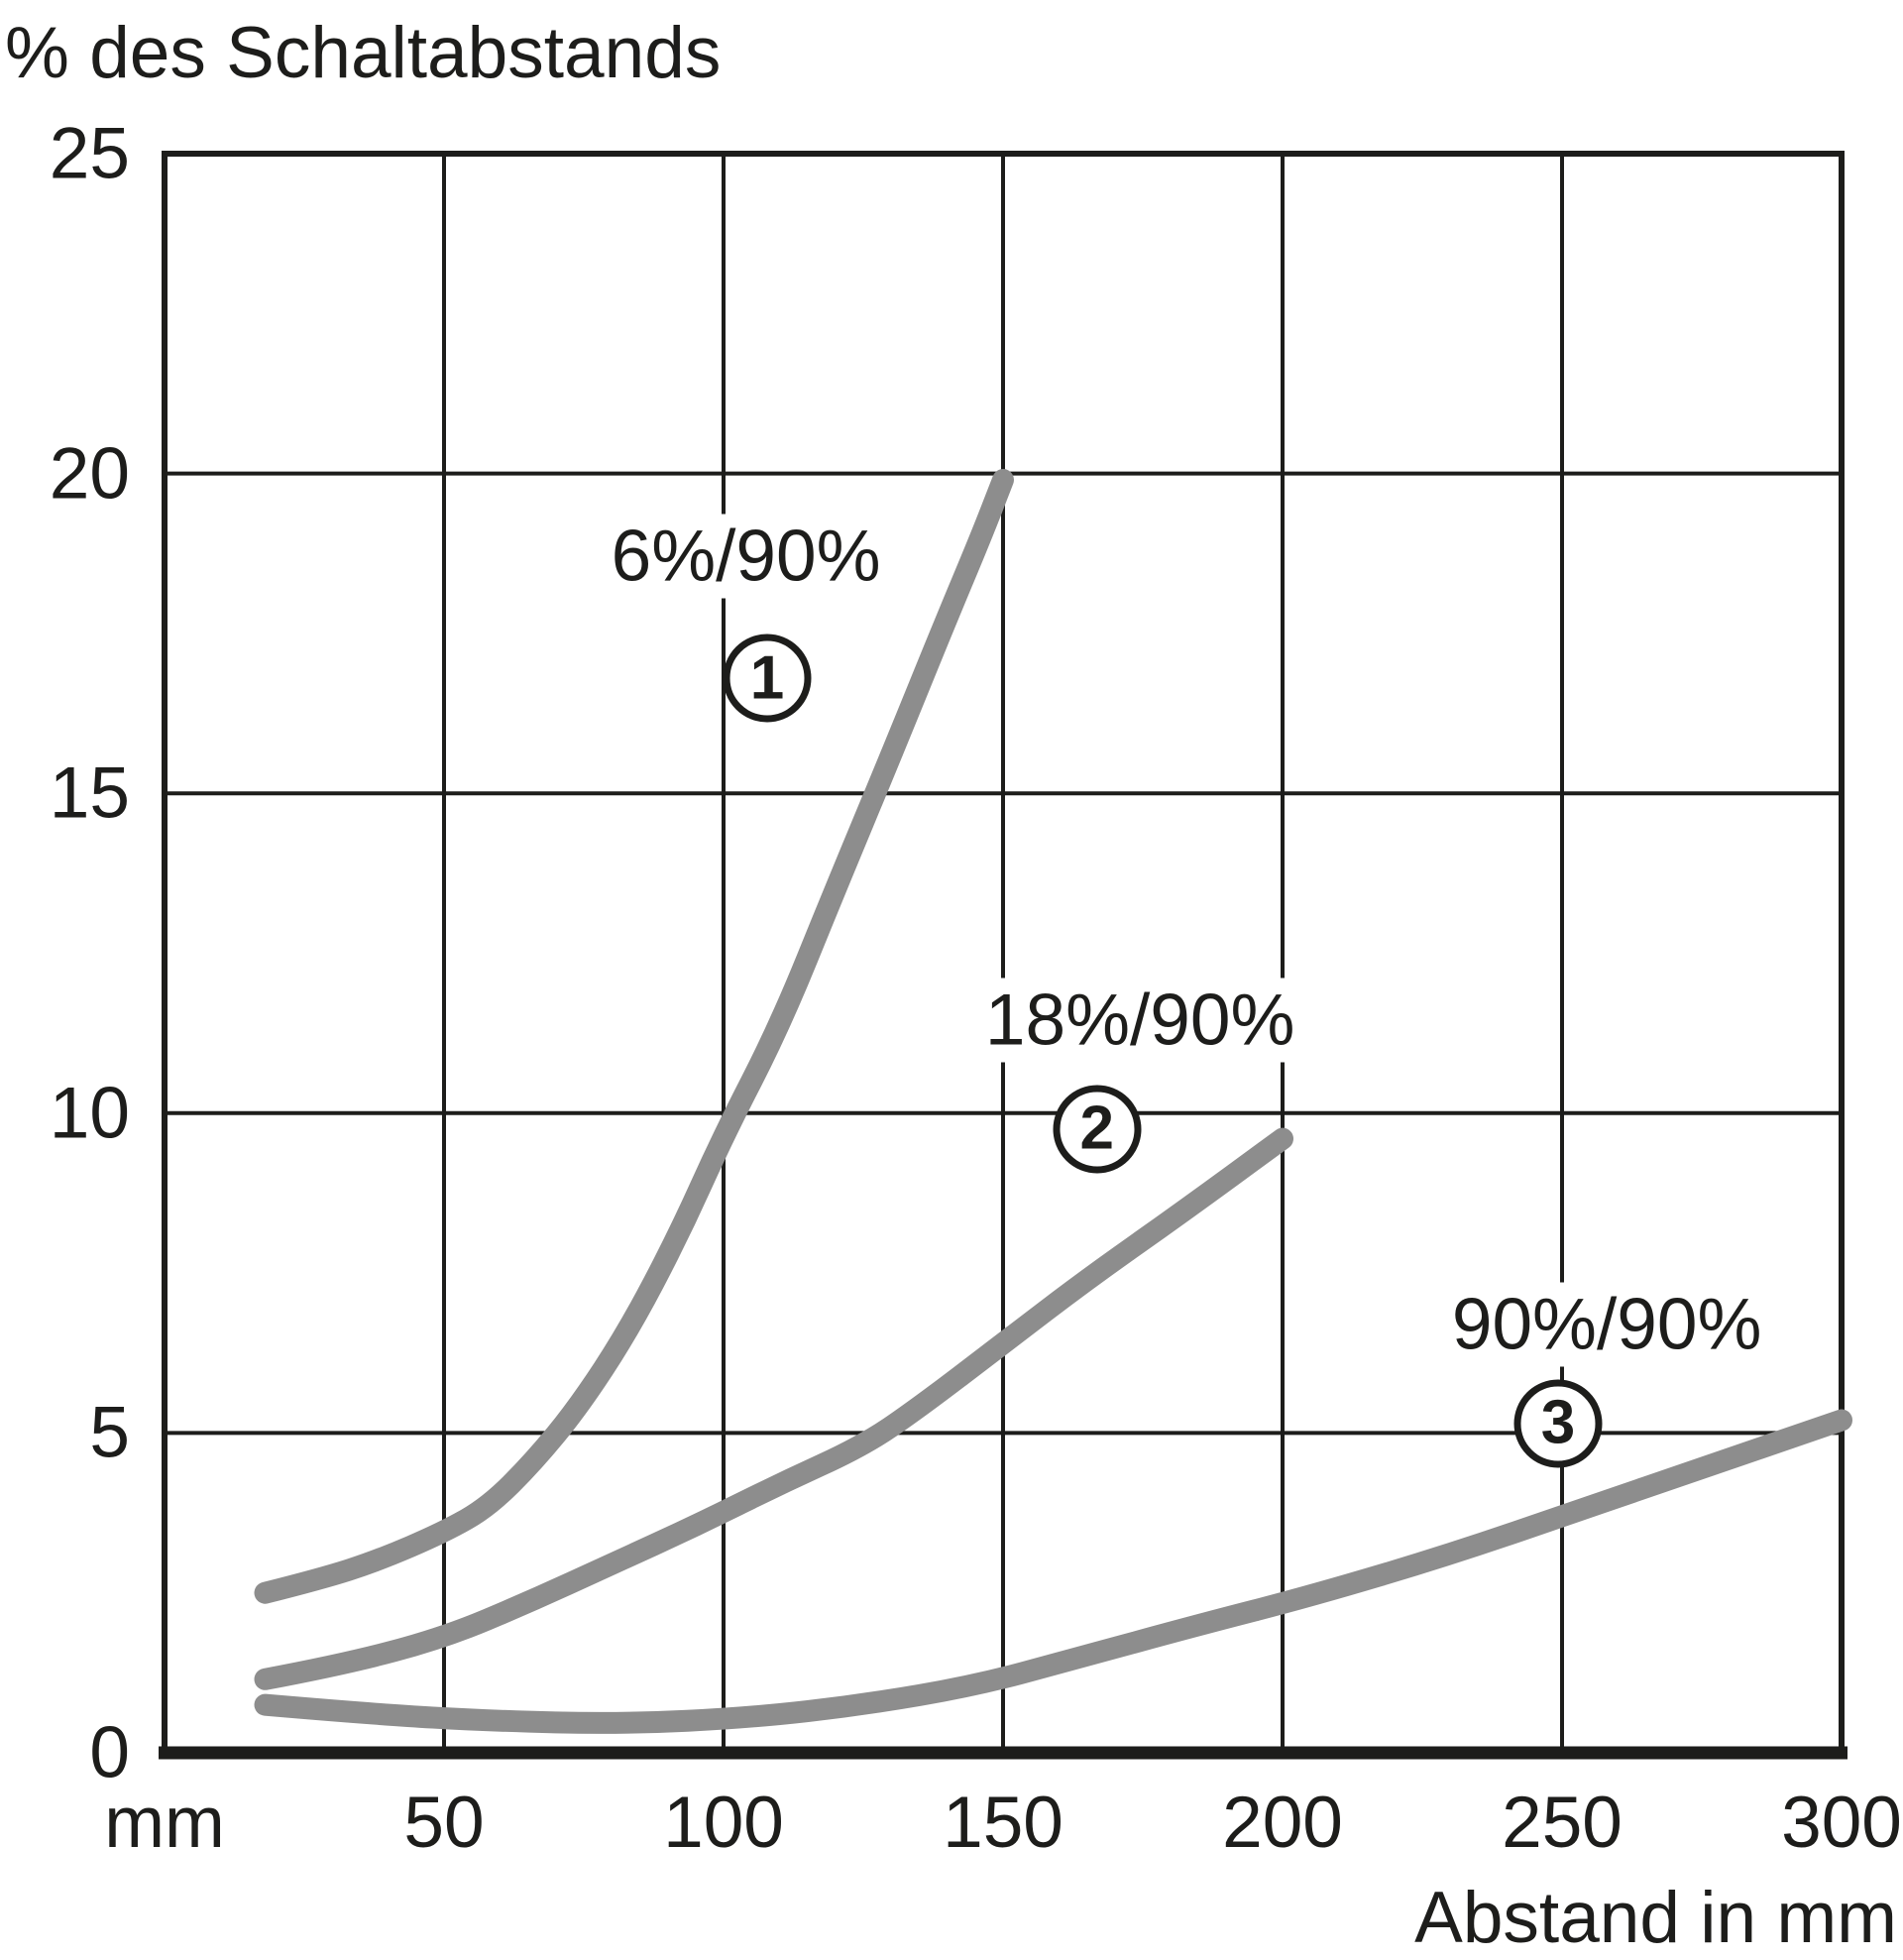 The height and width of the screenshot is (1960, 1903). I want to click on x-tick-label-250: 250, so click(1562, 1823).